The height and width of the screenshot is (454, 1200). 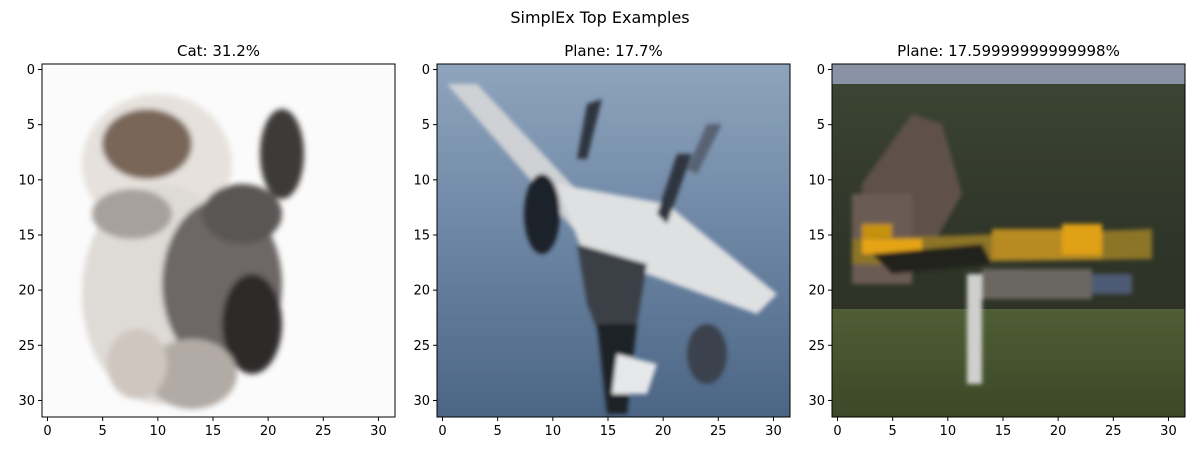 I want to click on panel-3-xticks: 0 5 10 15 20 25 30, so click(x=1005, y=428).